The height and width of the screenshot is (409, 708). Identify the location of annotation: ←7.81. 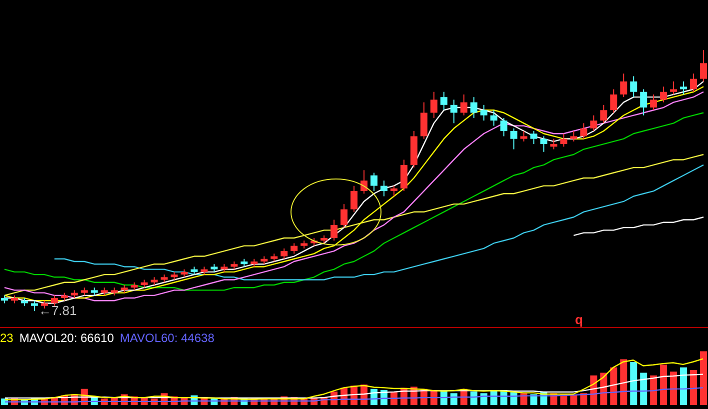
(57, 310).